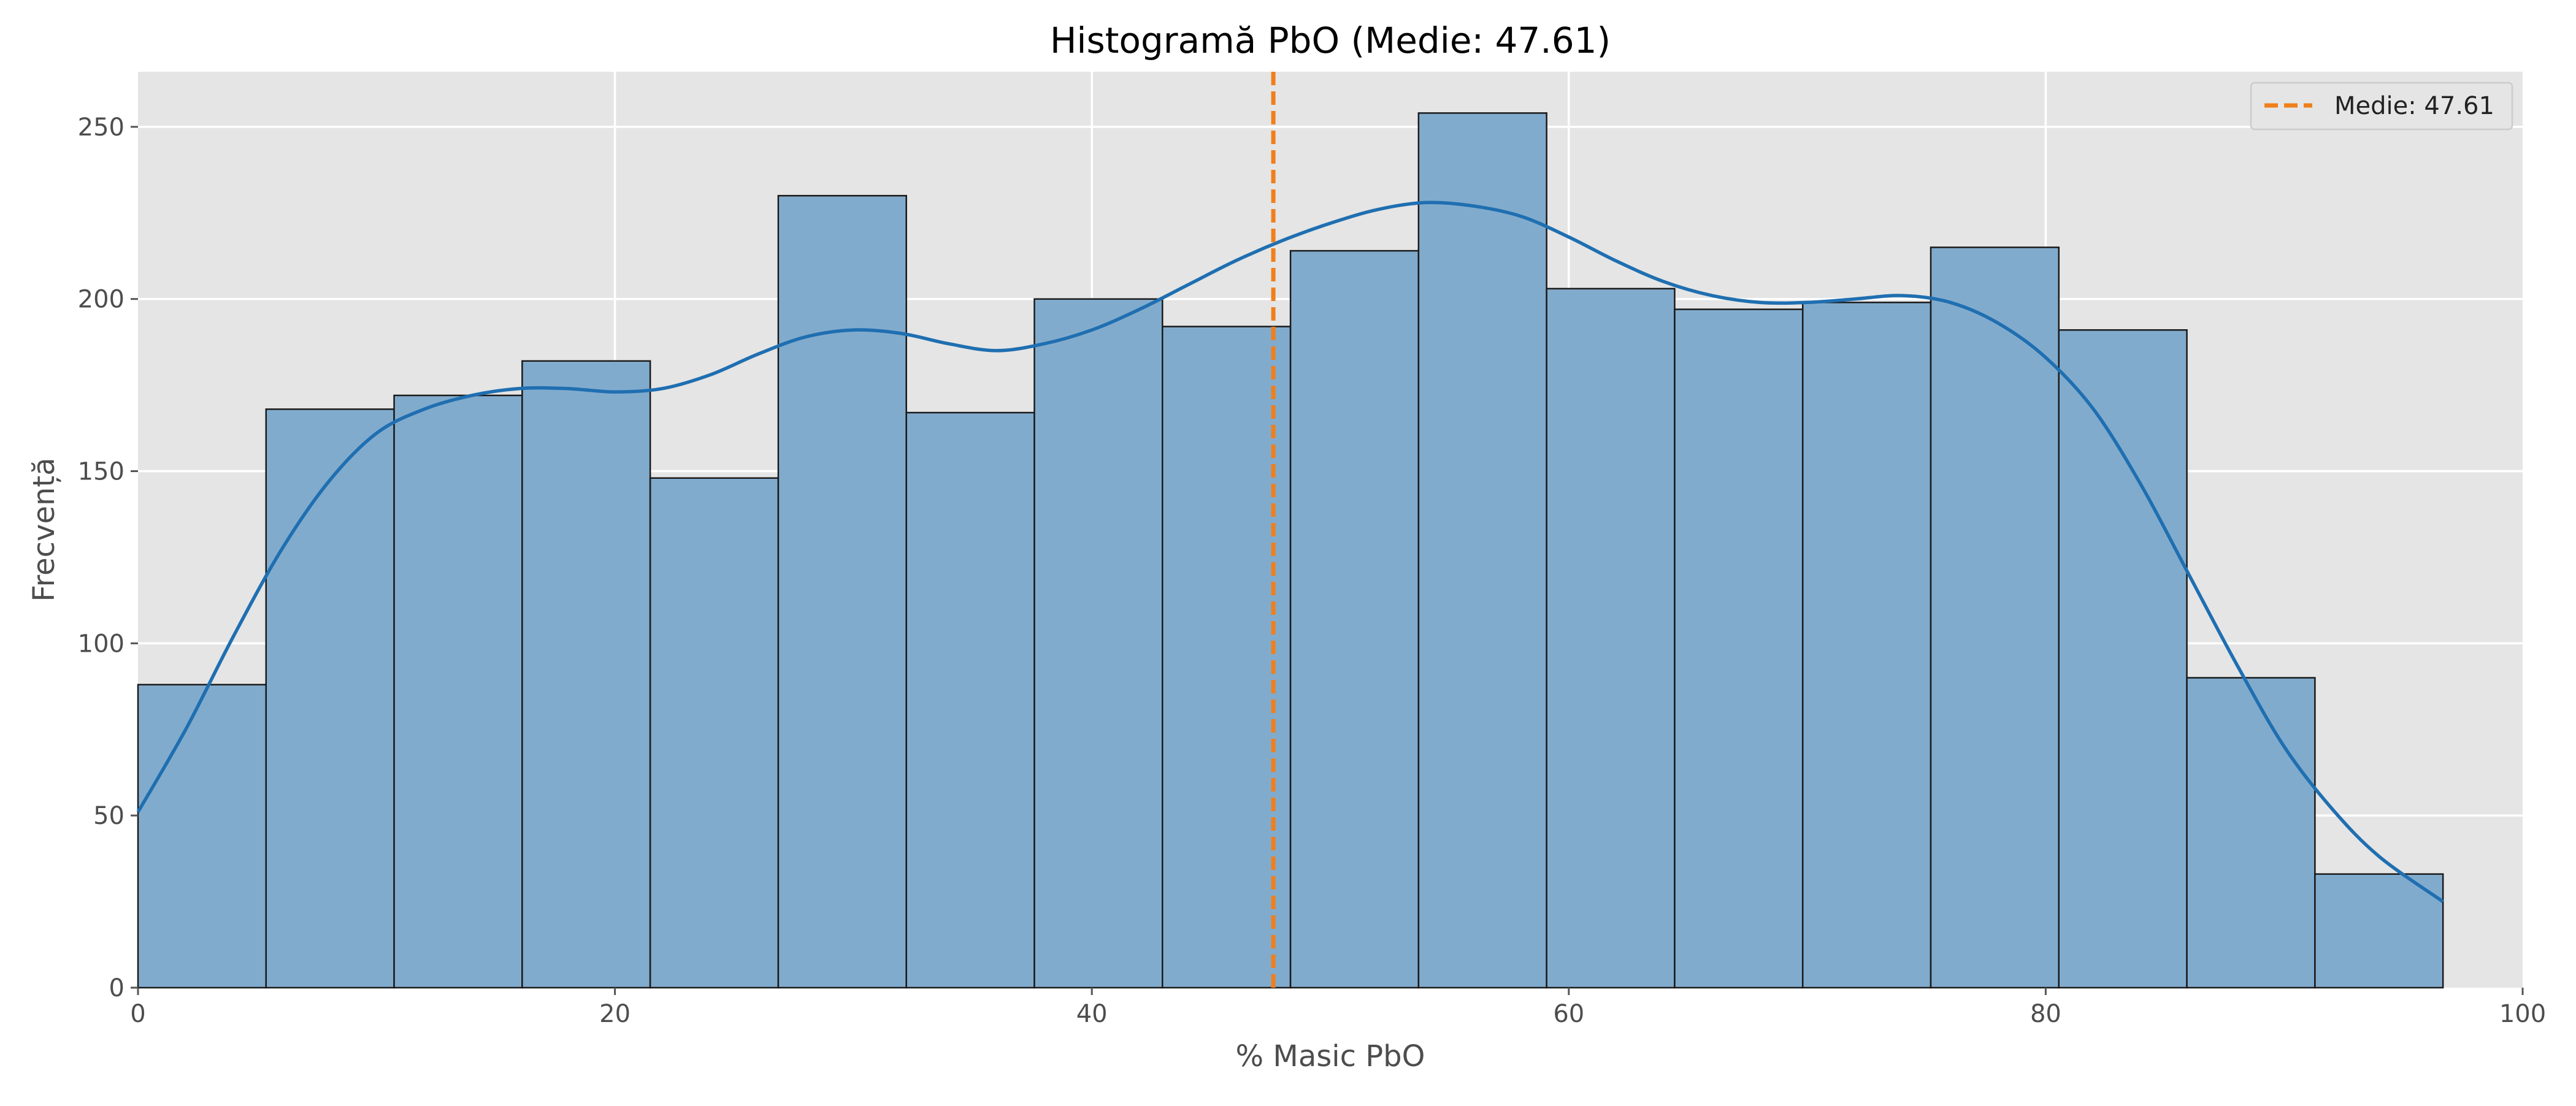 Image resolution: width=2576 pixels, height=1106 pixels. I want to click on x-axis-ticks: 0 20 40 60 80 100, so click(1338, 1008).